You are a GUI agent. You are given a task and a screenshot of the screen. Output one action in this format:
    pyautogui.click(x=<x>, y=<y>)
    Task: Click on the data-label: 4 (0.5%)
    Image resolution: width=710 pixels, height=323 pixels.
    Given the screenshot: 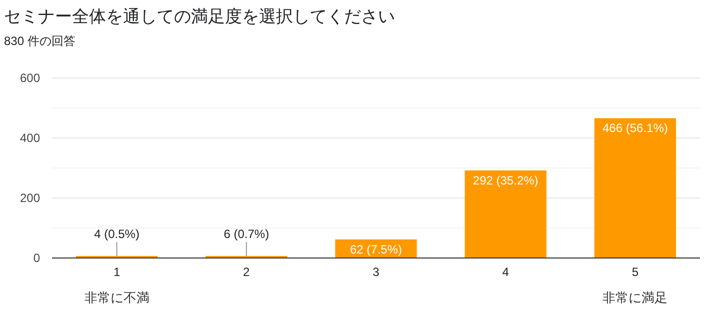 What is the action you would take?
    pyautogui.click(x=117, y=234)
    